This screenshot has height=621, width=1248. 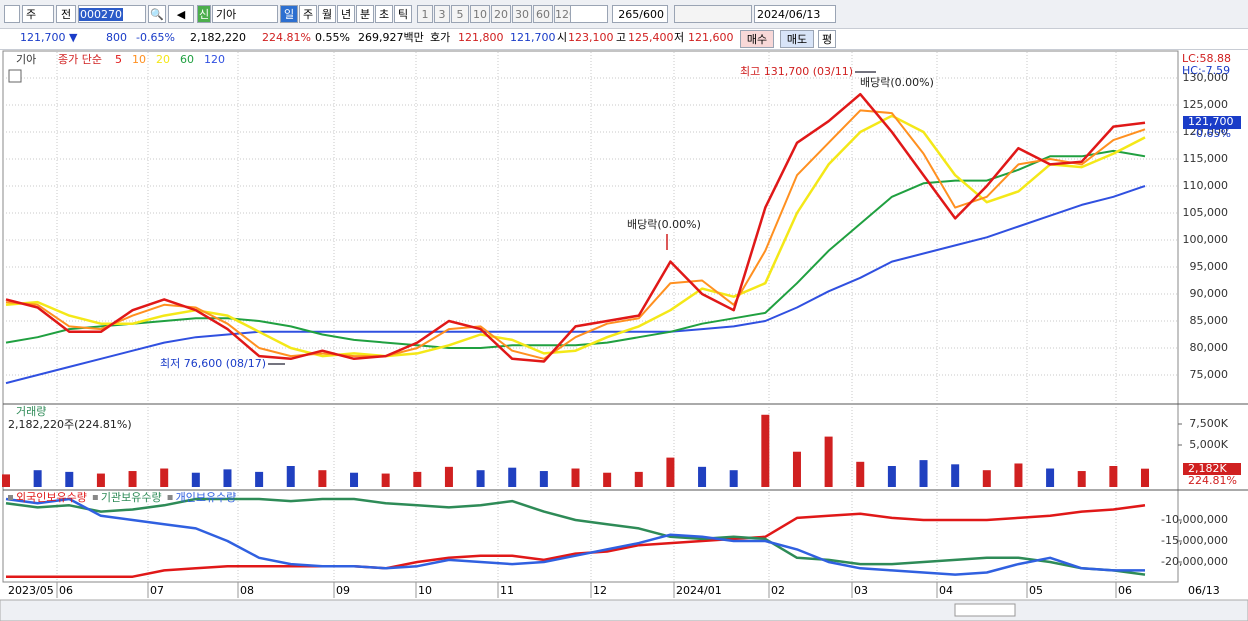 What do you see at coordinates (403, 14) in the screenshot?
I see `period-button: 틱` at bounding box center [403, 14].